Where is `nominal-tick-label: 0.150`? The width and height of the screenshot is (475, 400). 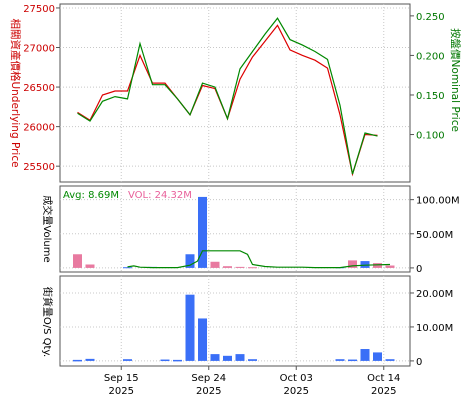
nominal-tick-label: 0.150 is located at coordinates (430, 96).